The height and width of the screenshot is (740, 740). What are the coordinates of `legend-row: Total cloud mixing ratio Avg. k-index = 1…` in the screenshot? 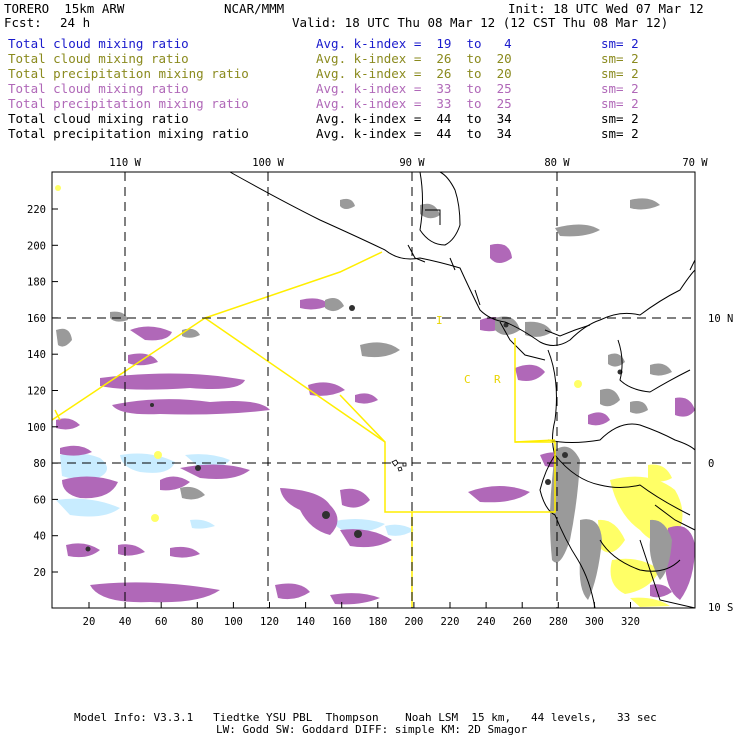 It's located at (368, 44).